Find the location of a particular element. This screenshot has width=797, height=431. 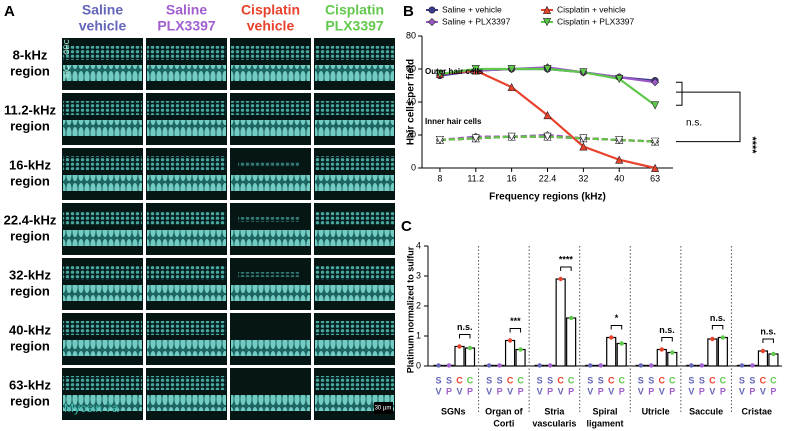

column-header: Saline is located at coordinates (186, 10).